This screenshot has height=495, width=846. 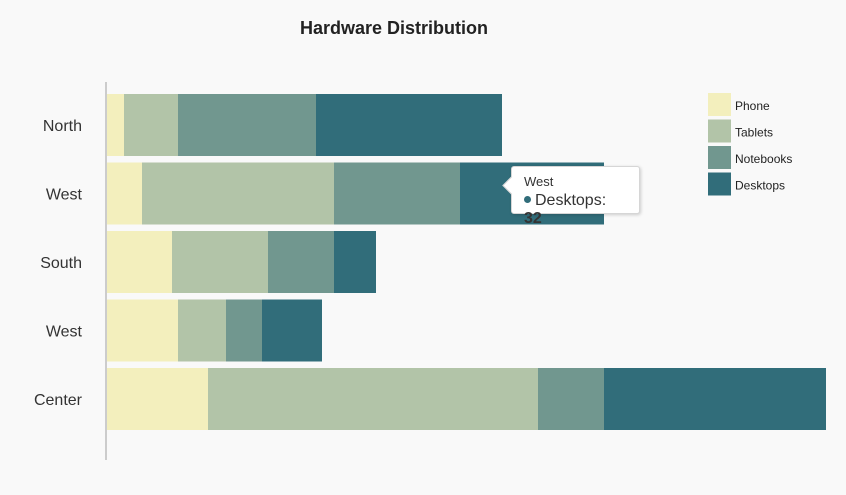 I want to click on legend-label-notebooks: Notebooks, so click(x=763, y=159).